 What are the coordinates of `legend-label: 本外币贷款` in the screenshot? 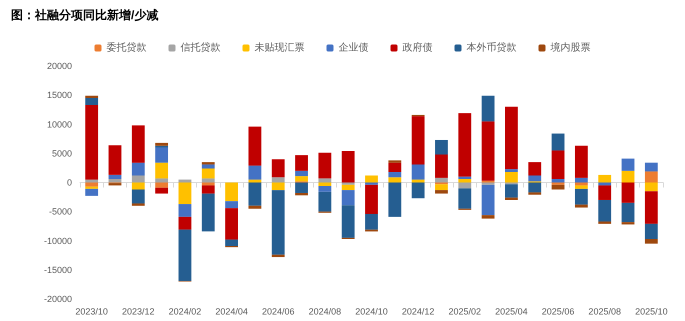 It's located at (491, 48).